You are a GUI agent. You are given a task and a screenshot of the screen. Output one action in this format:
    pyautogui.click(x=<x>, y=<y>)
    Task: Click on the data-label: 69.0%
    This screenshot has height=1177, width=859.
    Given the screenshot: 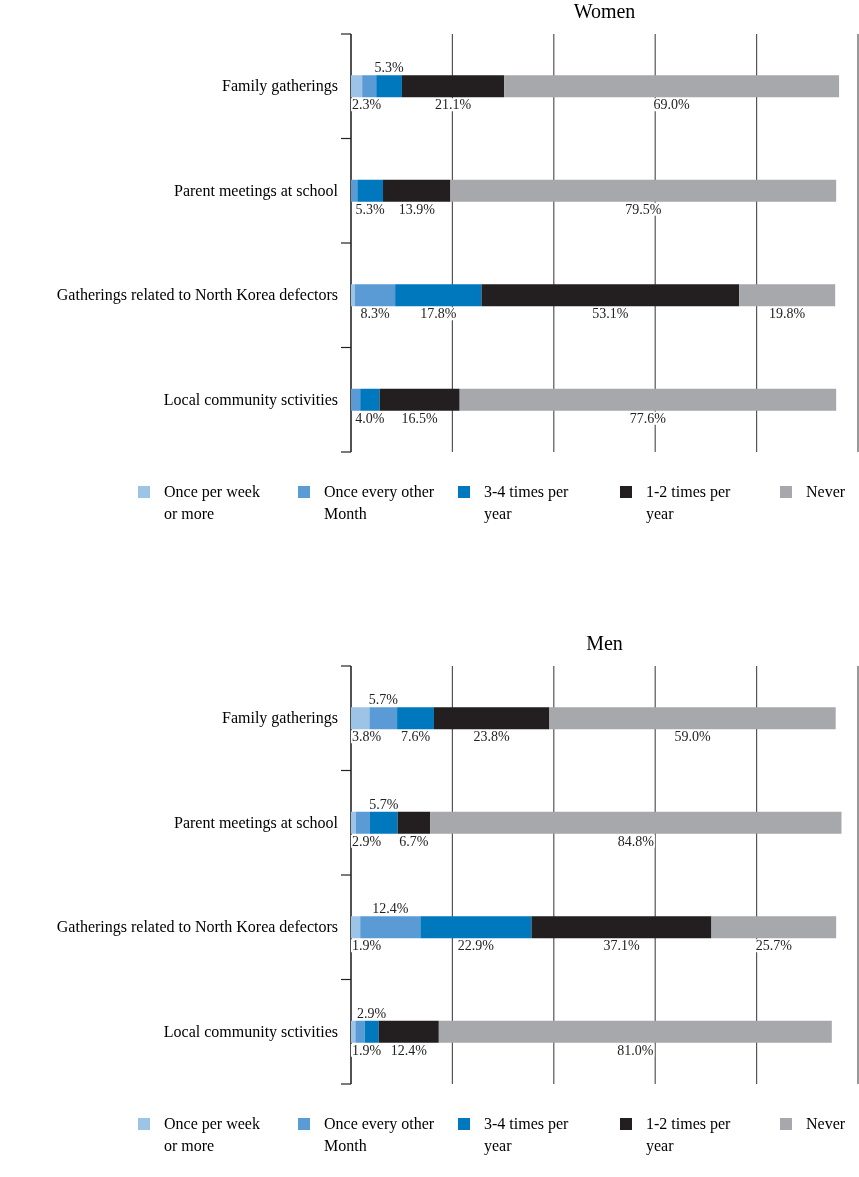 What is the action you would take?
    pyautogui.click(x=672, y=105)
    